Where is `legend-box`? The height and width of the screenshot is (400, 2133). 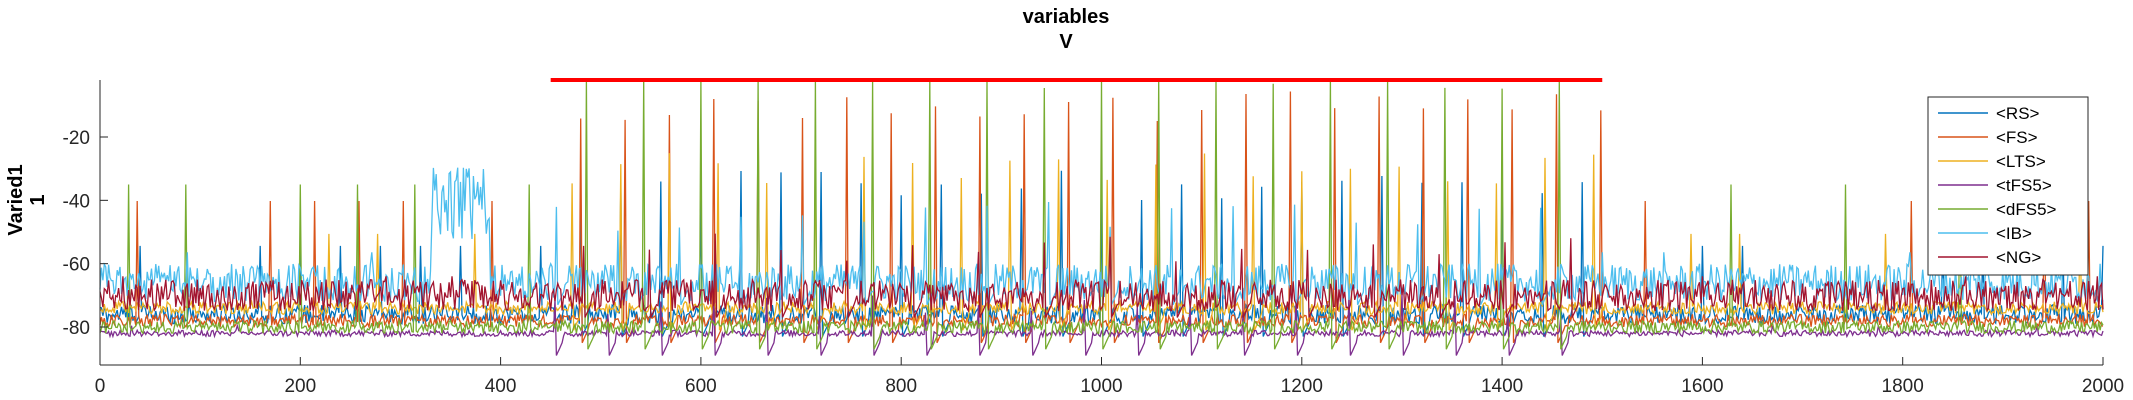
legend-box is located at coordinates (2008, 186).